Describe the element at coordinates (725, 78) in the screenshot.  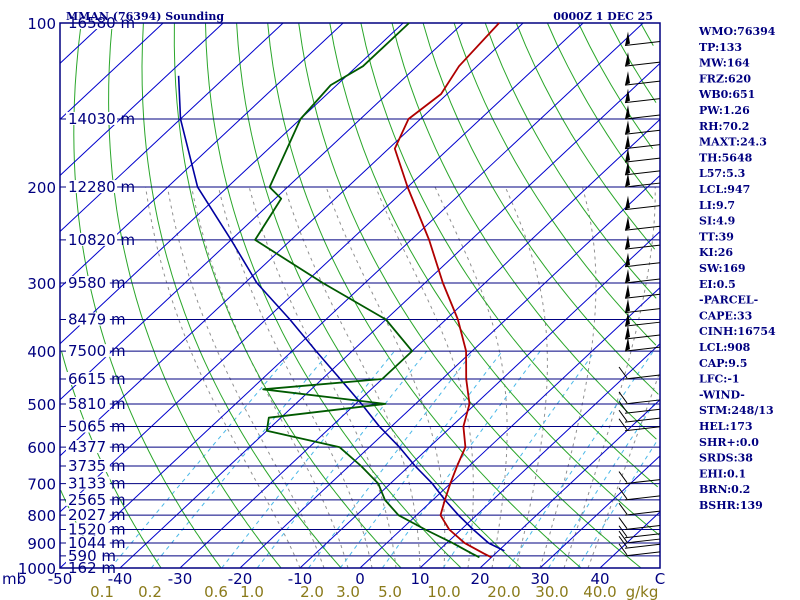
I see `index-value: FRZ:620` at that location.